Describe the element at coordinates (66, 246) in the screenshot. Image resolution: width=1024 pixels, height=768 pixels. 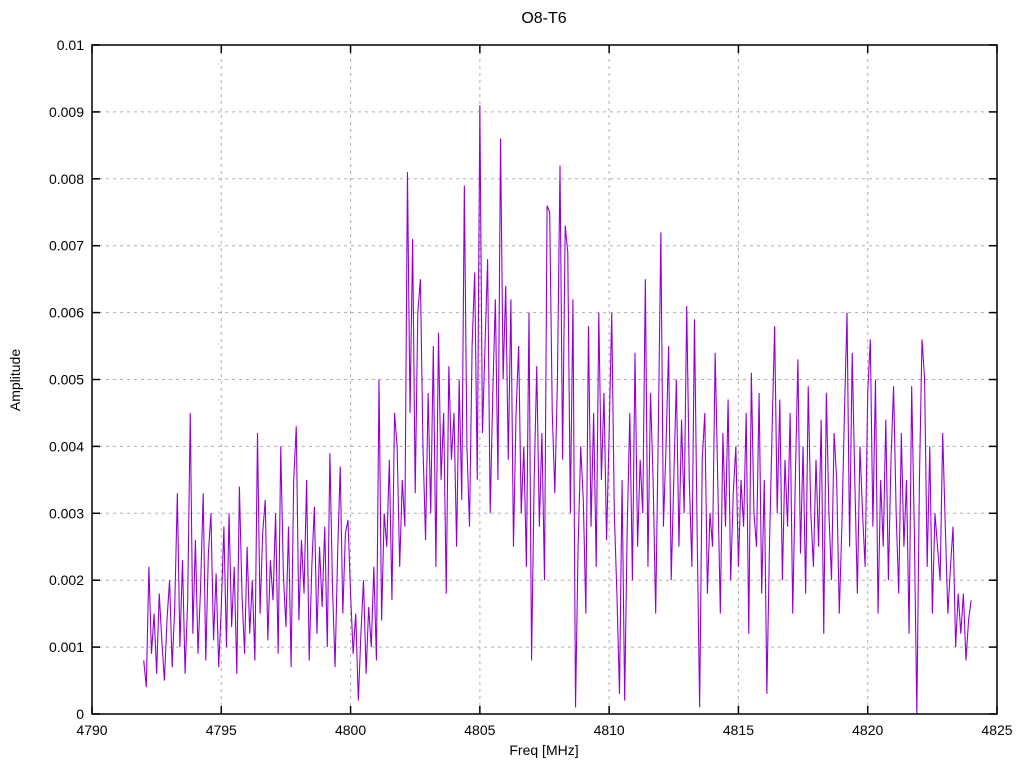
I see `y-tick-label: 0.007` at that location.